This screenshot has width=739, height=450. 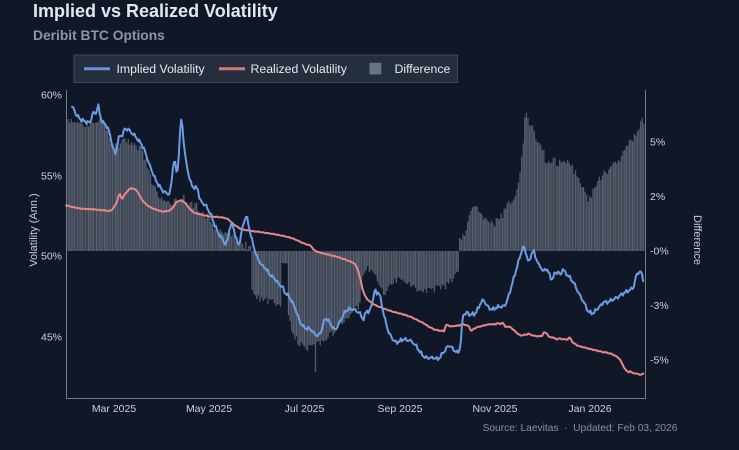 What do you see at coordinates (657, 143) in the screenshot?
I see `svg-text: 5%` at bounding box center [657, 143].